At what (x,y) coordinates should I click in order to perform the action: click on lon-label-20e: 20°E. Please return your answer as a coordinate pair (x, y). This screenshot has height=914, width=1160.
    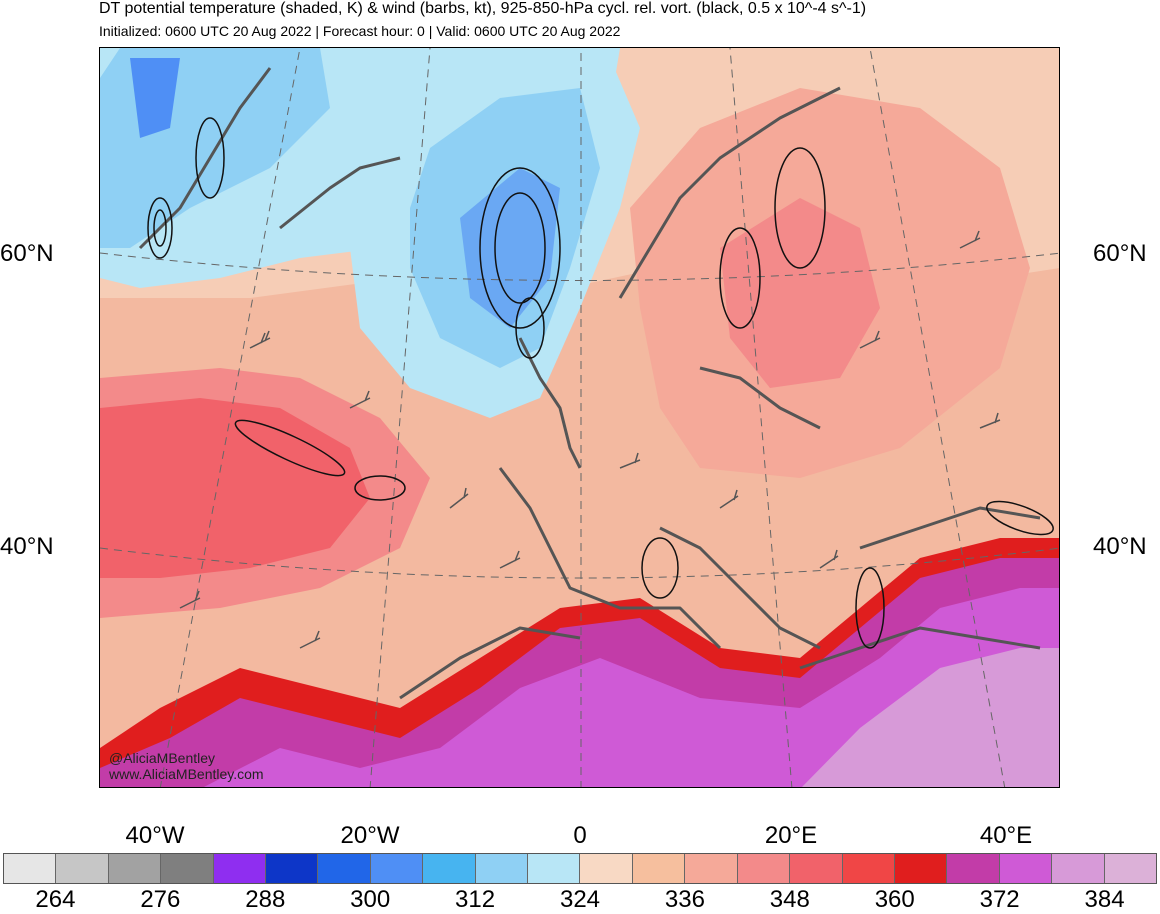
    Looking at the image, I should click on (791, 835).